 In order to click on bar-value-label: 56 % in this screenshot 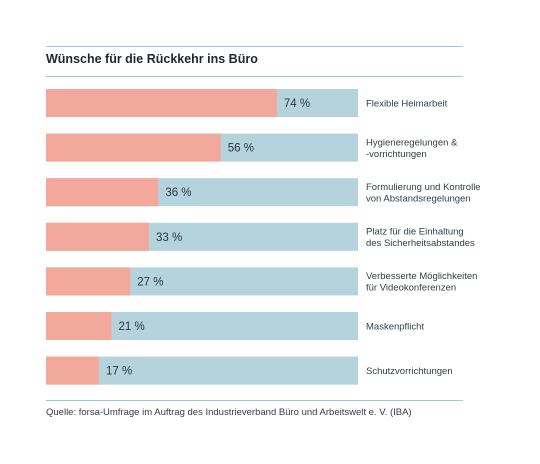, I will do `click(241, 149)`.